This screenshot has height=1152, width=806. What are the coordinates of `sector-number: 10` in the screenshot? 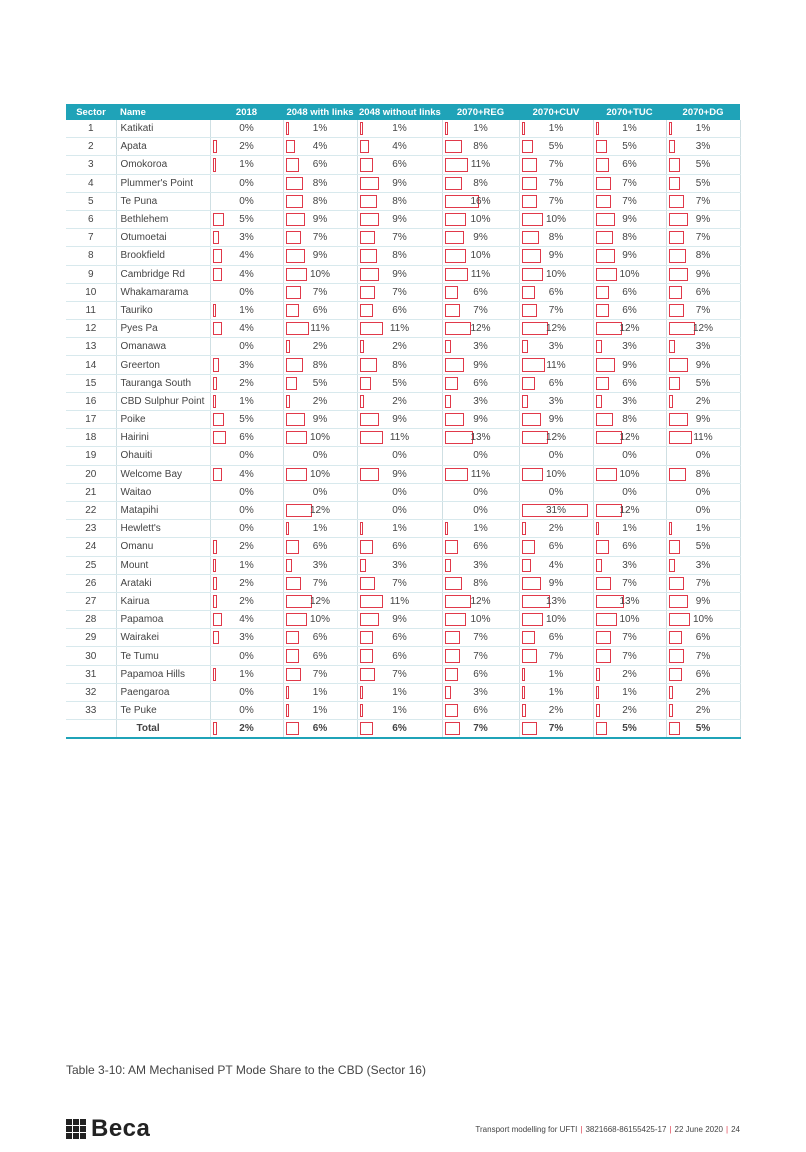 It's located at (91, 292).